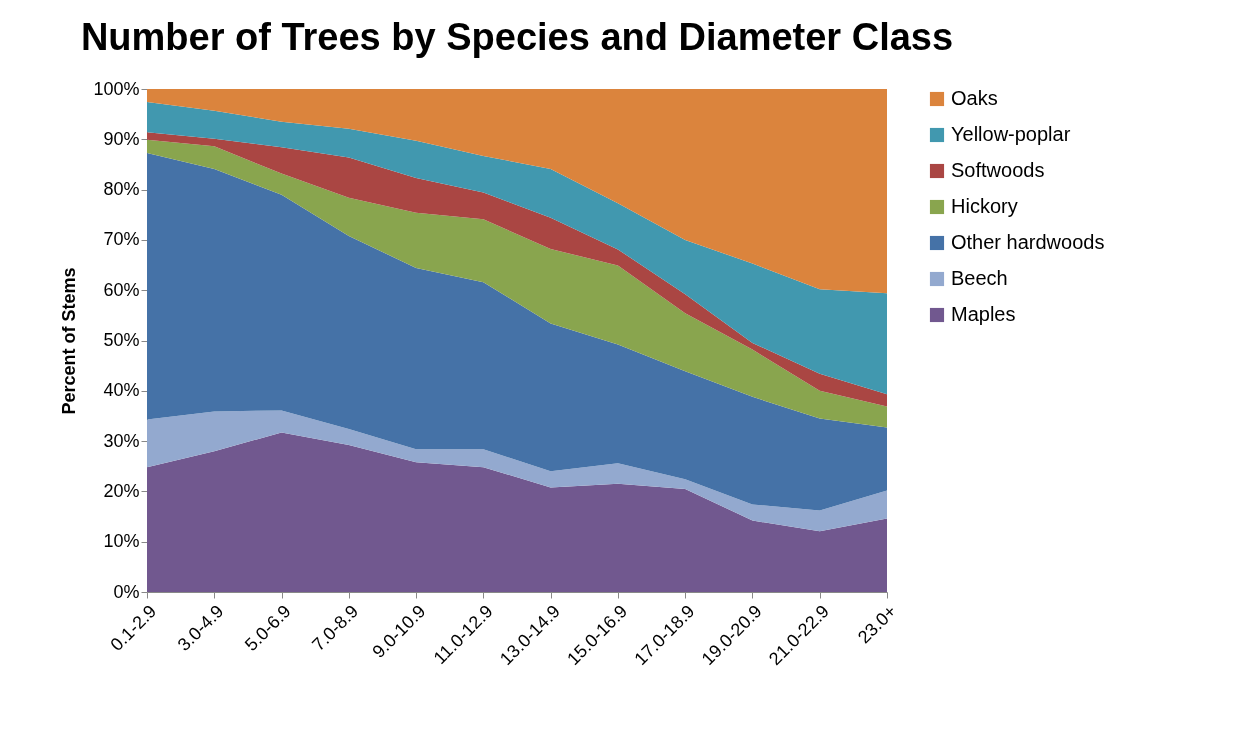 The height and width of the screenshot is (748, 1252). Describe the element at coordinates (121, 138) in the screenshot. I see `y-tick-label: 90%` at that location.